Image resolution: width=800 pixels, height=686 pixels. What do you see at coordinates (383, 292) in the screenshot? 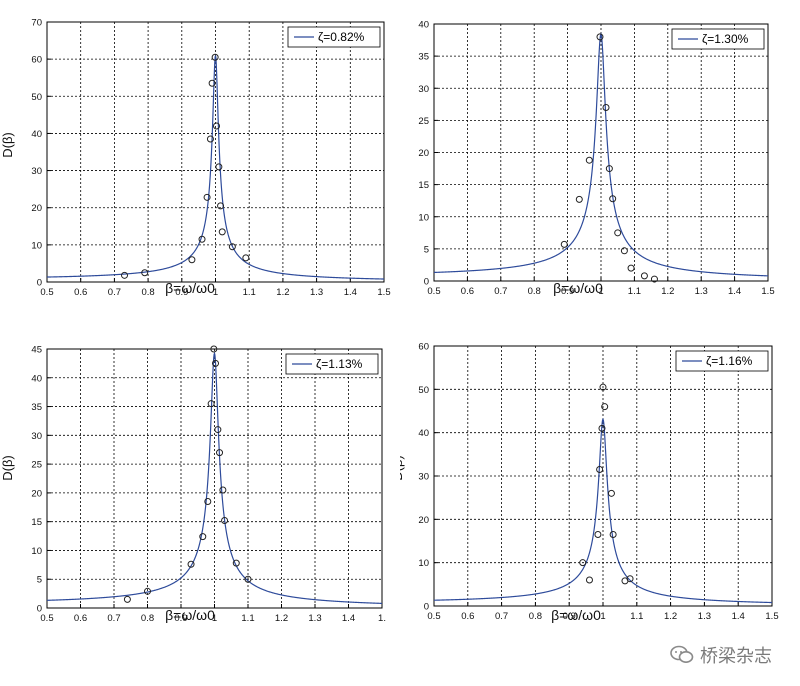
I see `x-tick-label: 1.5` at bounding box center [383, 292].